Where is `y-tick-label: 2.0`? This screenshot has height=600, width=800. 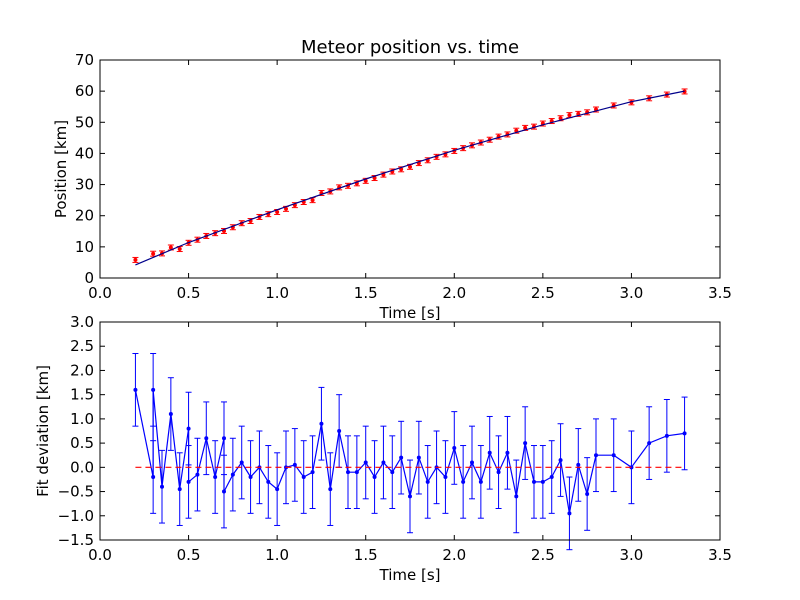 y-tick-label: 2.0 is located at coordinates (82, 370).